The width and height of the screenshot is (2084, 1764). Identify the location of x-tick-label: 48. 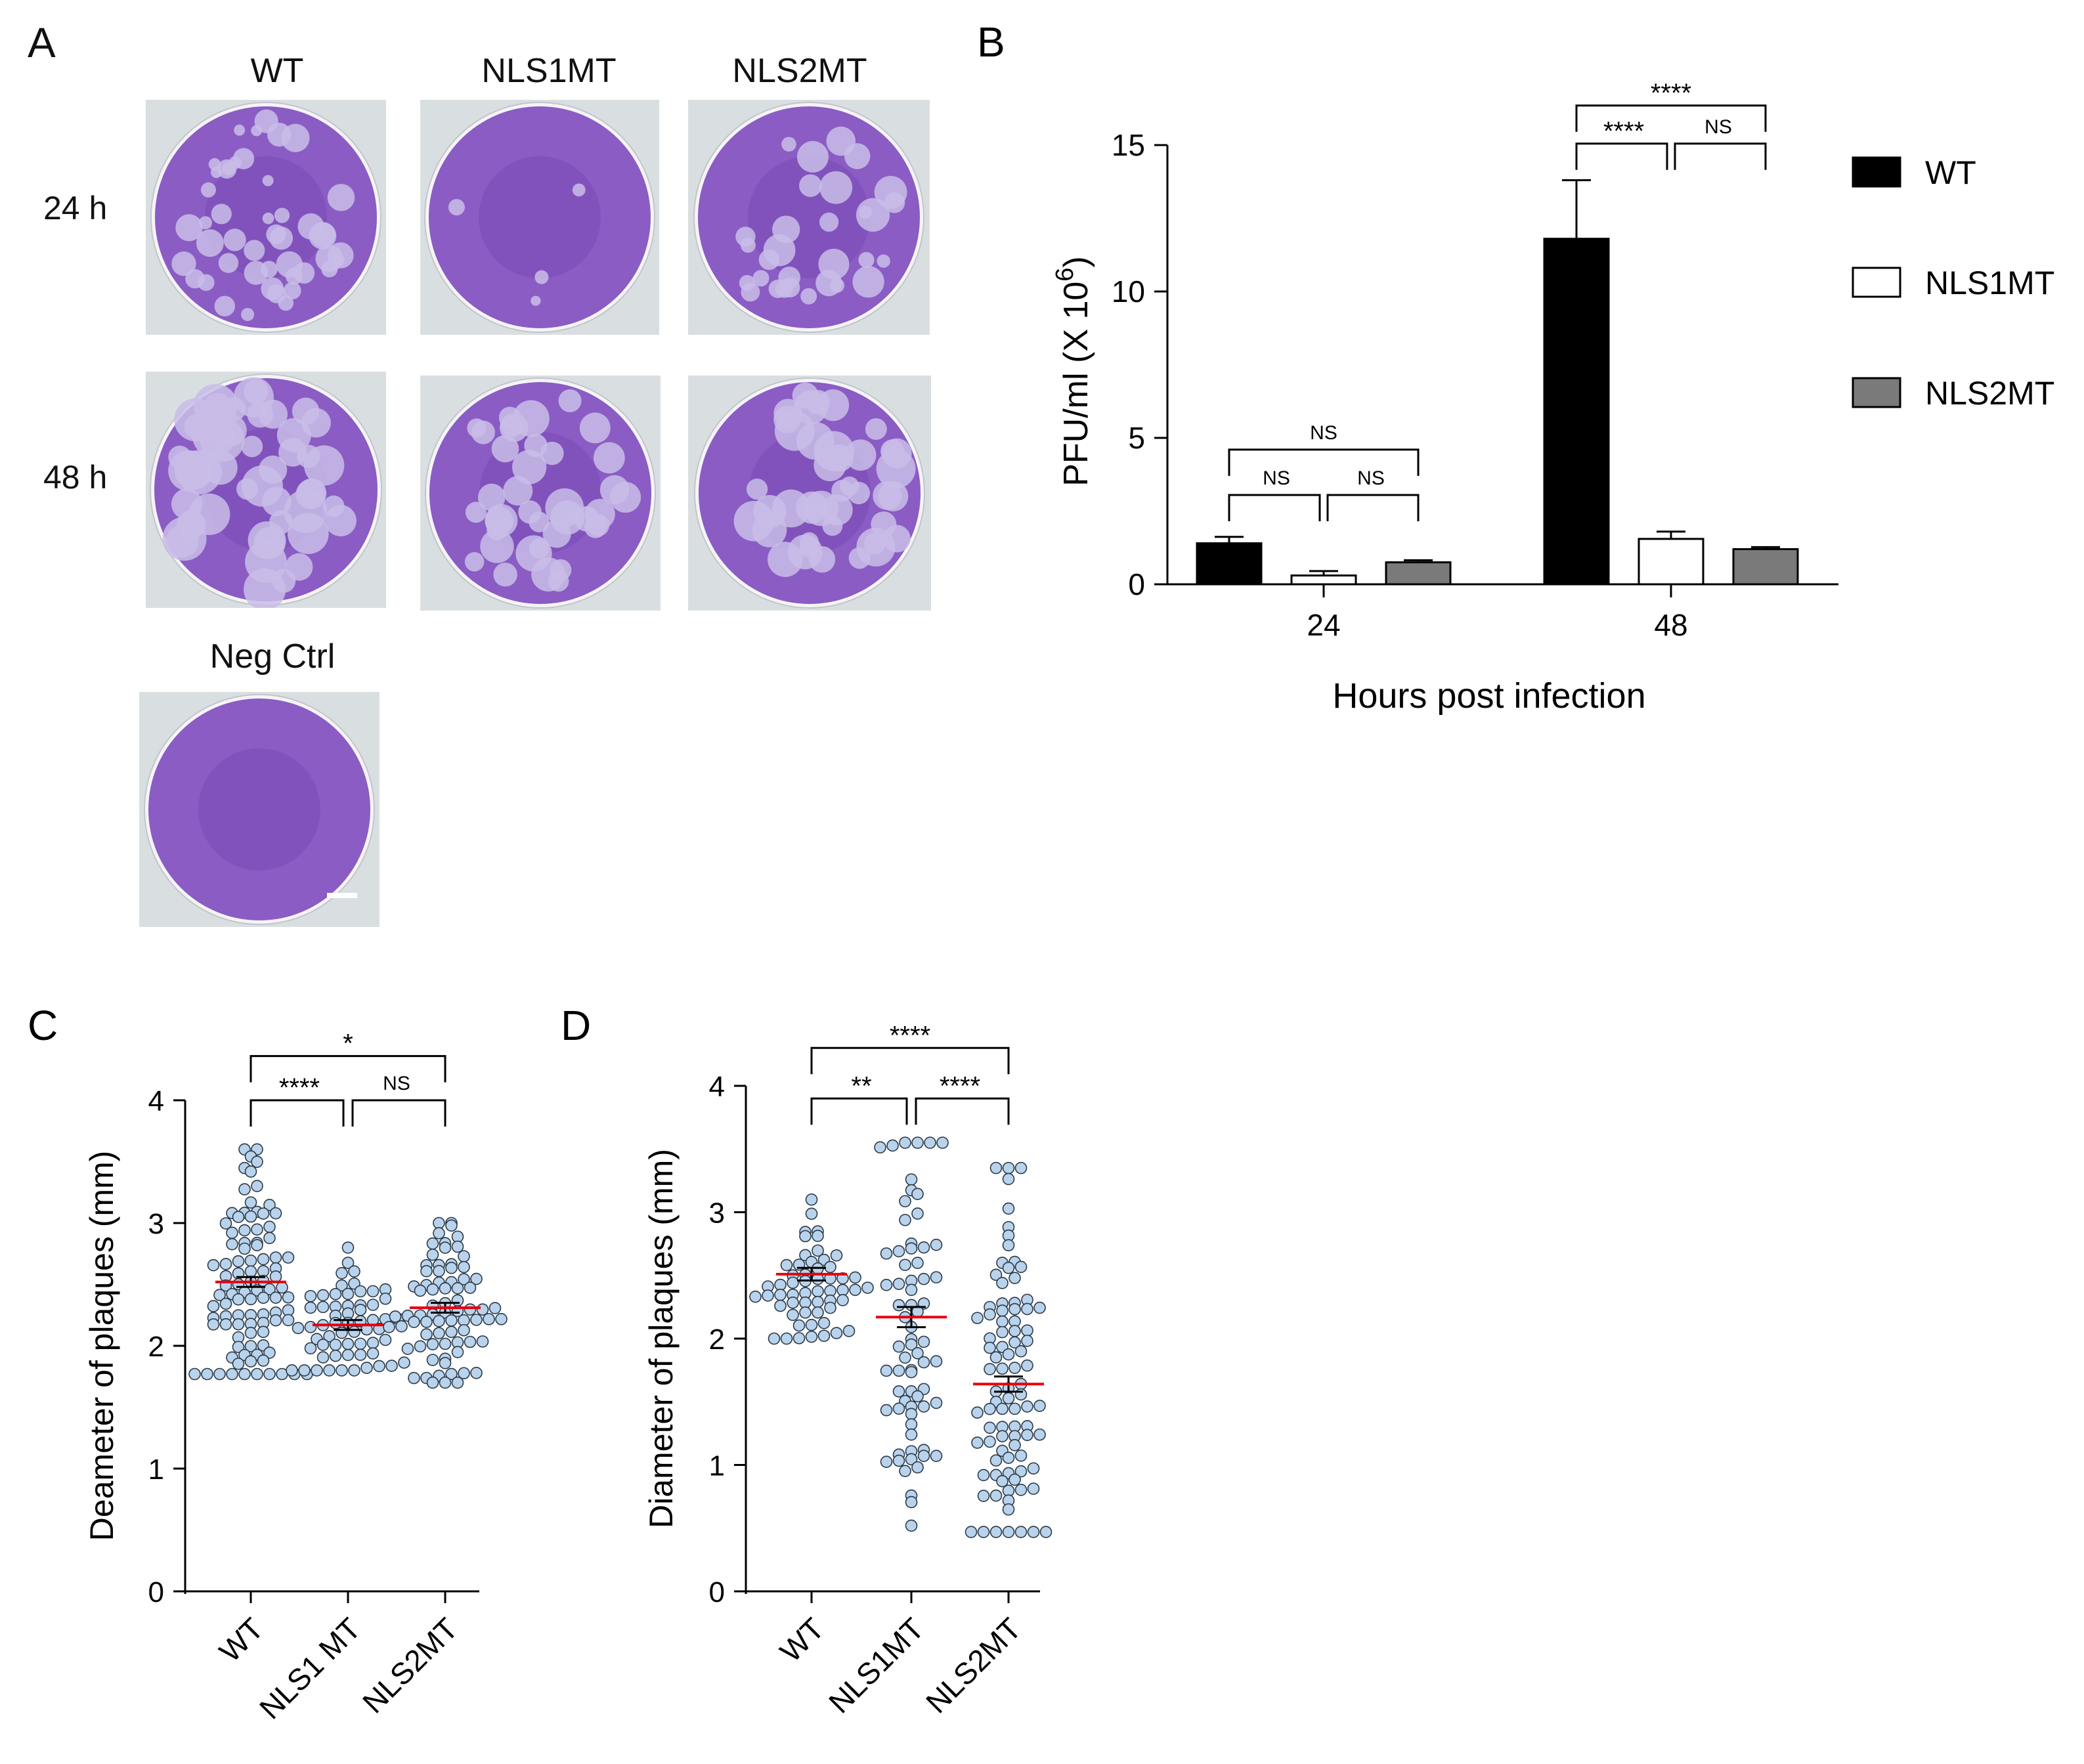
(1670, 625).